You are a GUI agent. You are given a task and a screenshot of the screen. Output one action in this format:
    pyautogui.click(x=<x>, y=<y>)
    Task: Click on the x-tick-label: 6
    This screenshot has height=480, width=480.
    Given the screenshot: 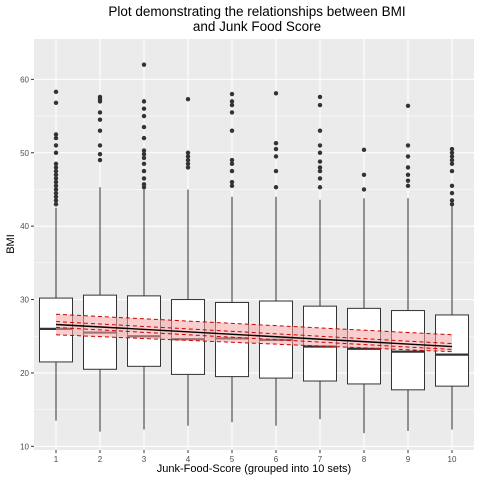 What is the action you would take?
    pyautogui.click(x=276, y=459)
    